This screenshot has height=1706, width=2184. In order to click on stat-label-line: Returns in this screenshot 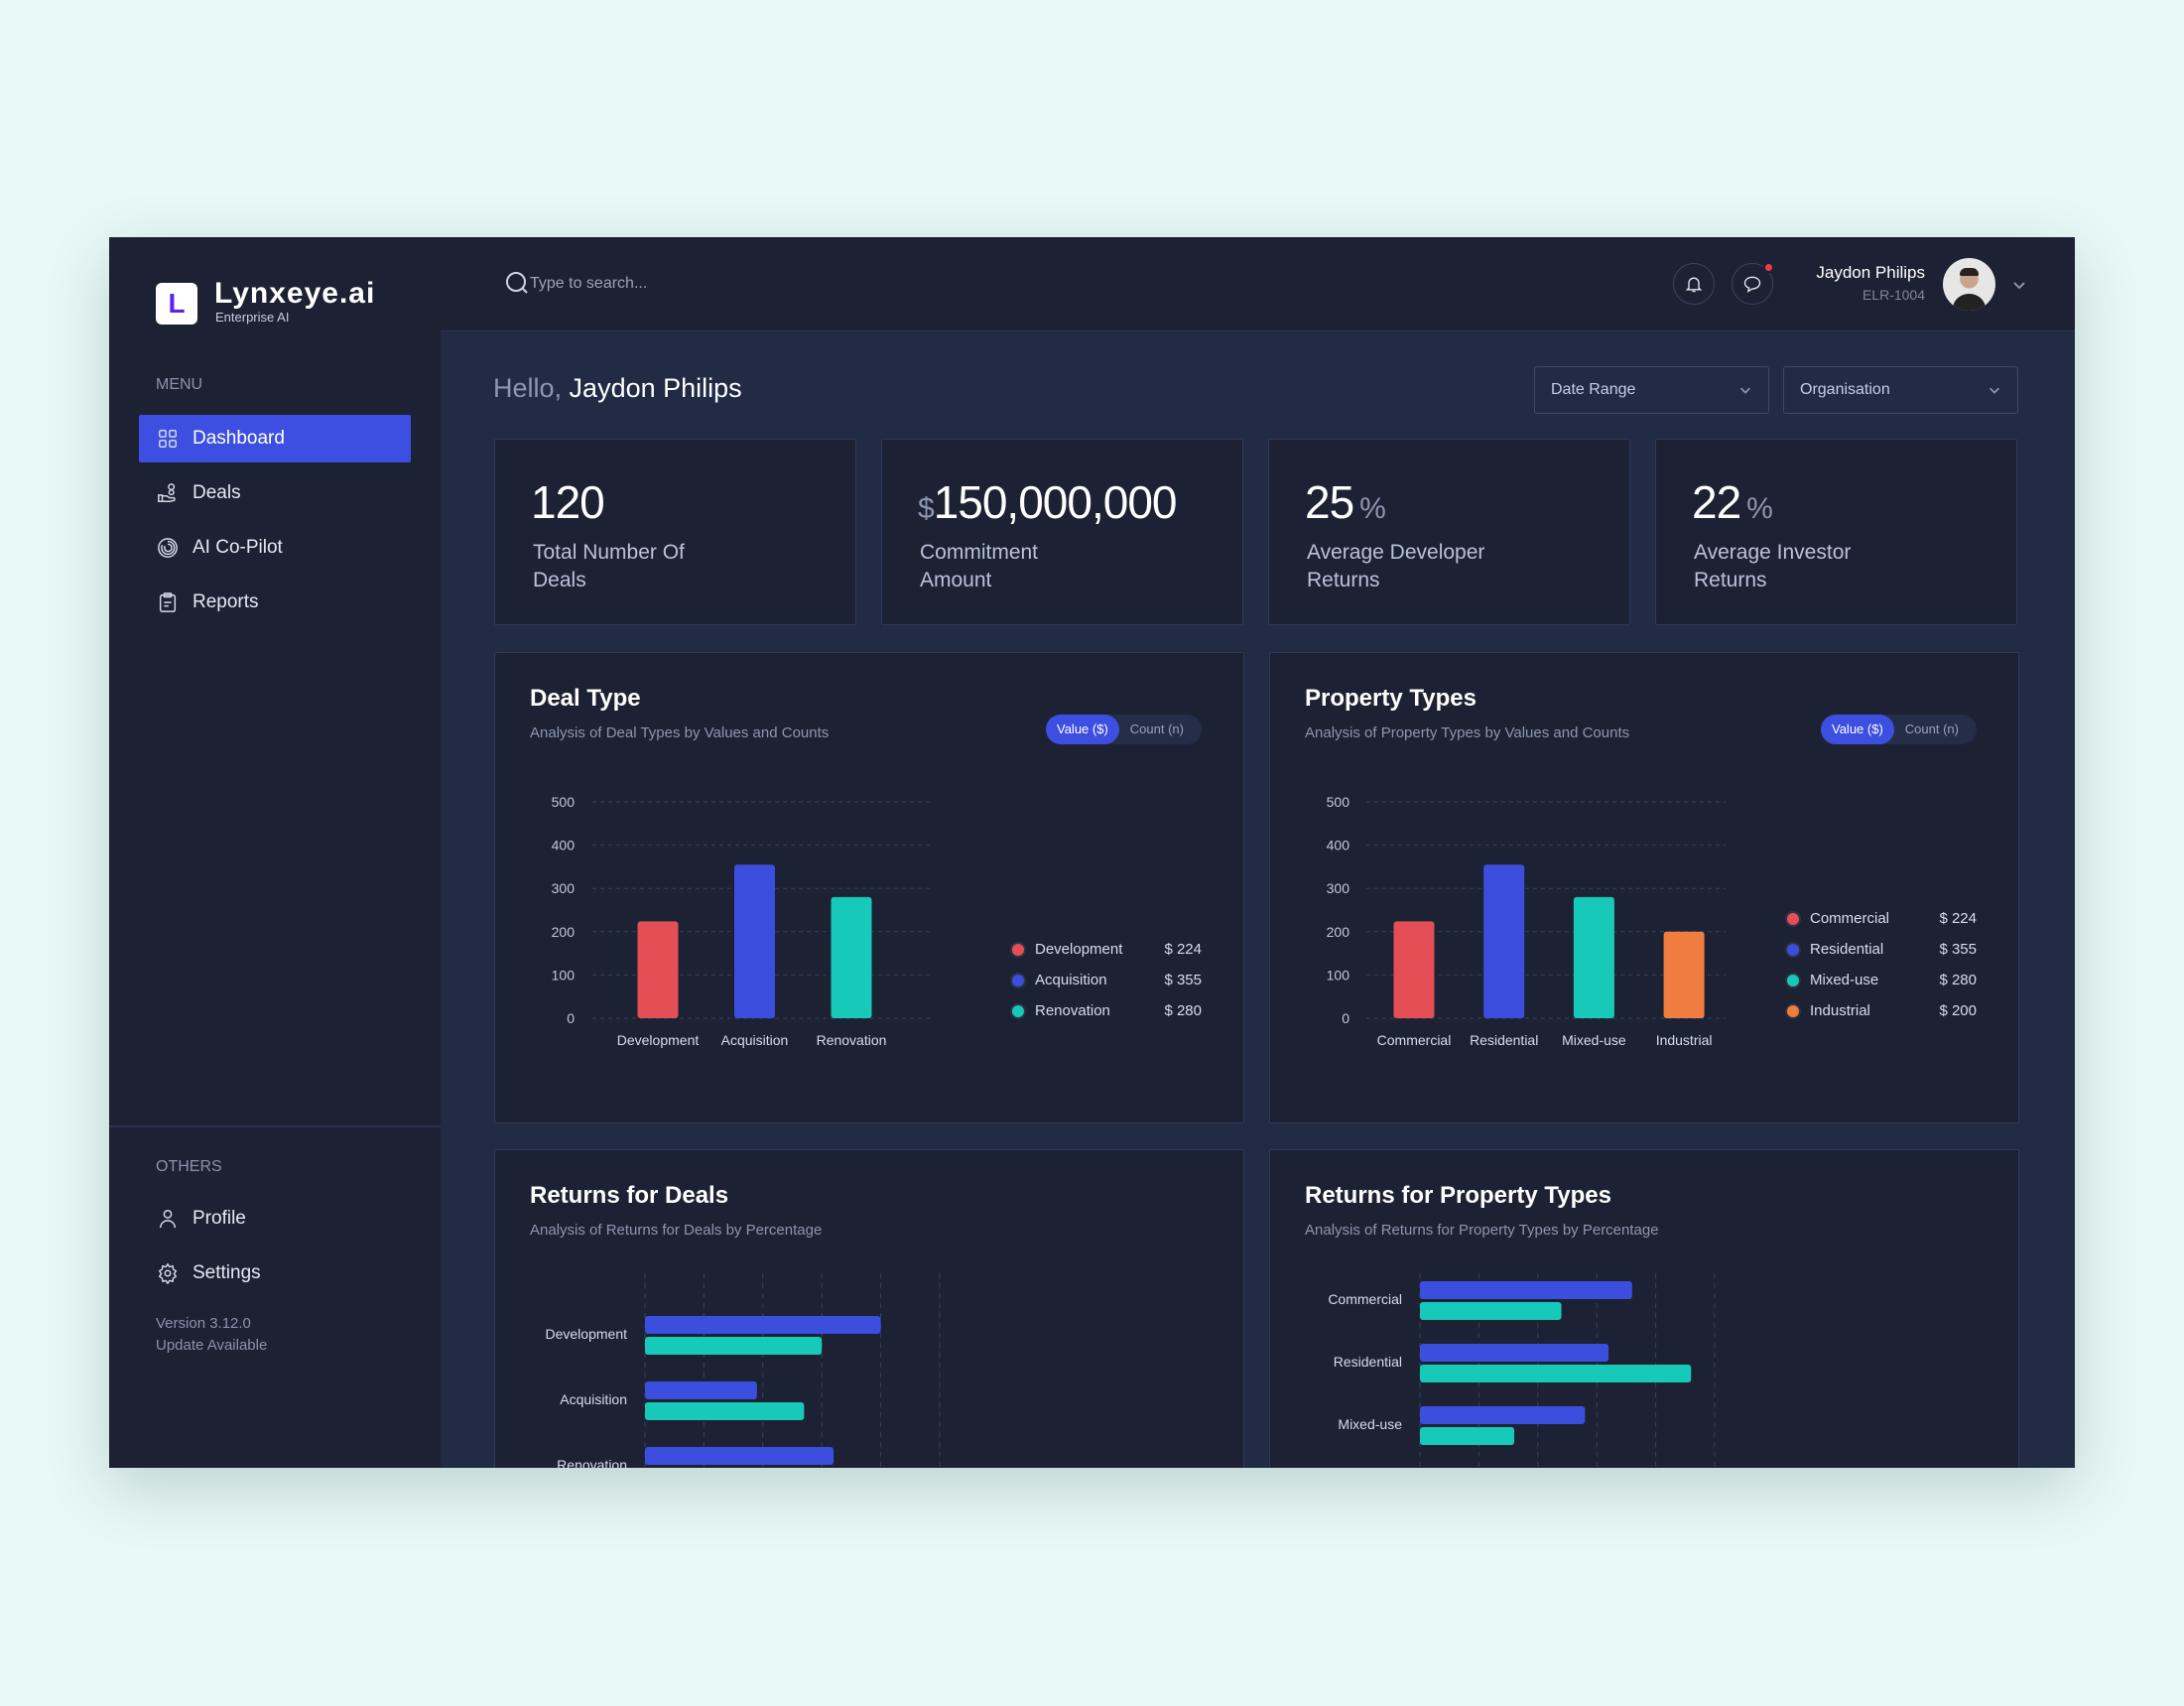, I will do `click(1343, 580)`.